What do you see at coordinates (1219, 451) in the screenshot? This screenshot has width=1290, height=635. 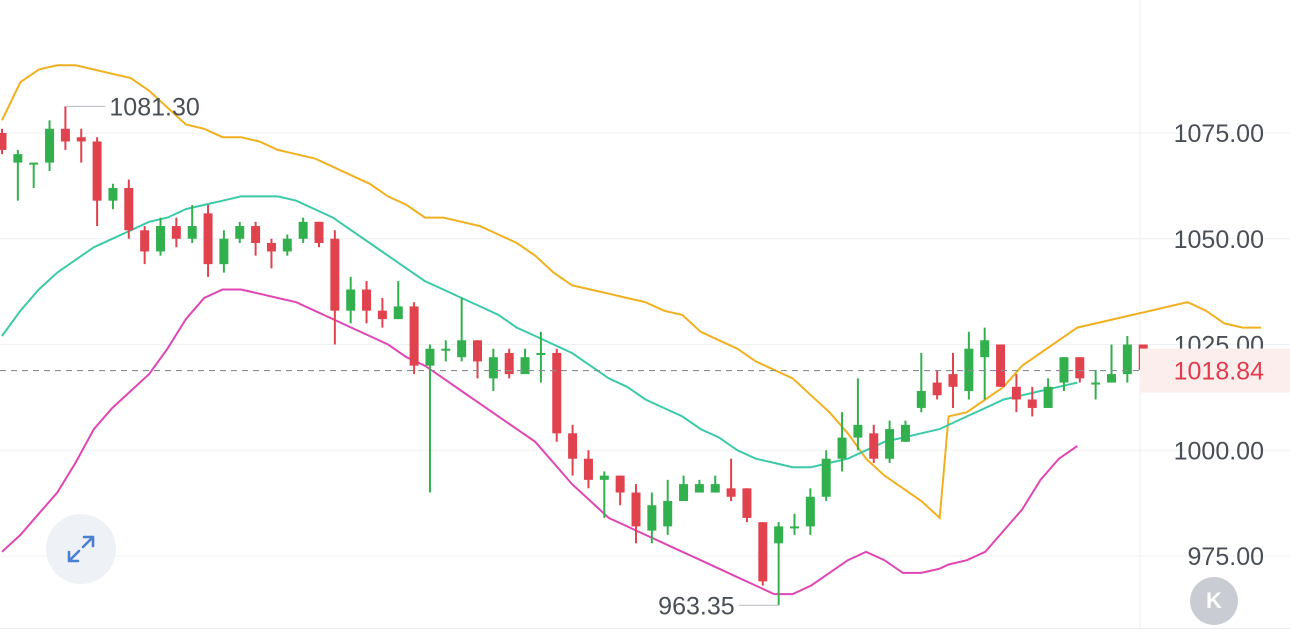 I see `y-tick-label: 1000.00` at bounding box center [1219, 451].